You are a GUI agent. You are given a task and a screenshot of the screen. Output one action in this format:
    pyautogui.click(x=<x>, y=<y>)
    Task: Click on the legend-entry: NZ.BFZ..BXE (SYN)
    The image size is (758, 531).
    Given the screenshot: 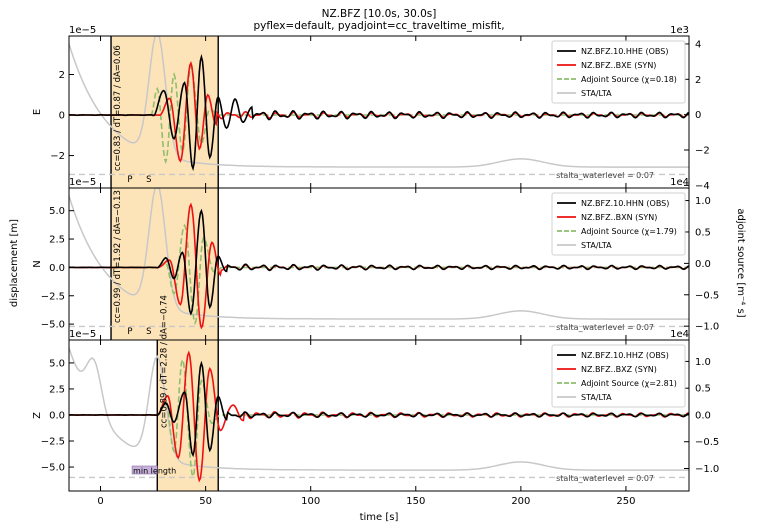 What is the action you would take?
    pyautogui.click(x=618, y=65)
    